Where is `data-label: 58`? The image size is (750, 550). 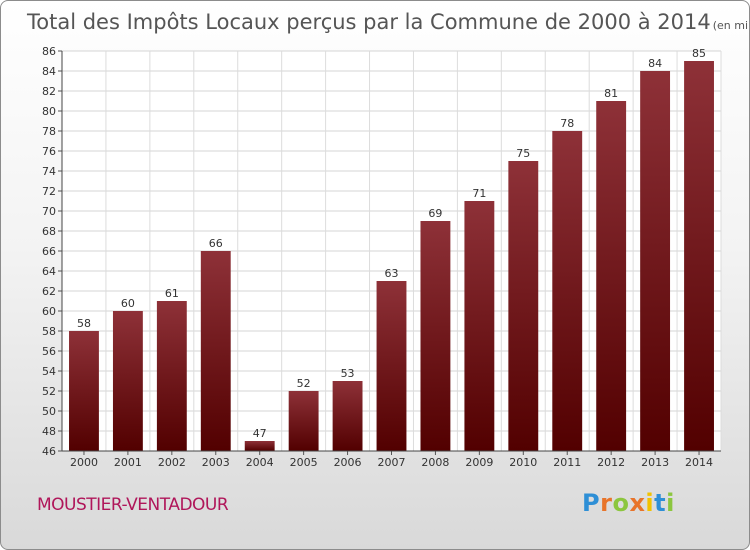 data-label: 58 is located at coordinates (84, 323).